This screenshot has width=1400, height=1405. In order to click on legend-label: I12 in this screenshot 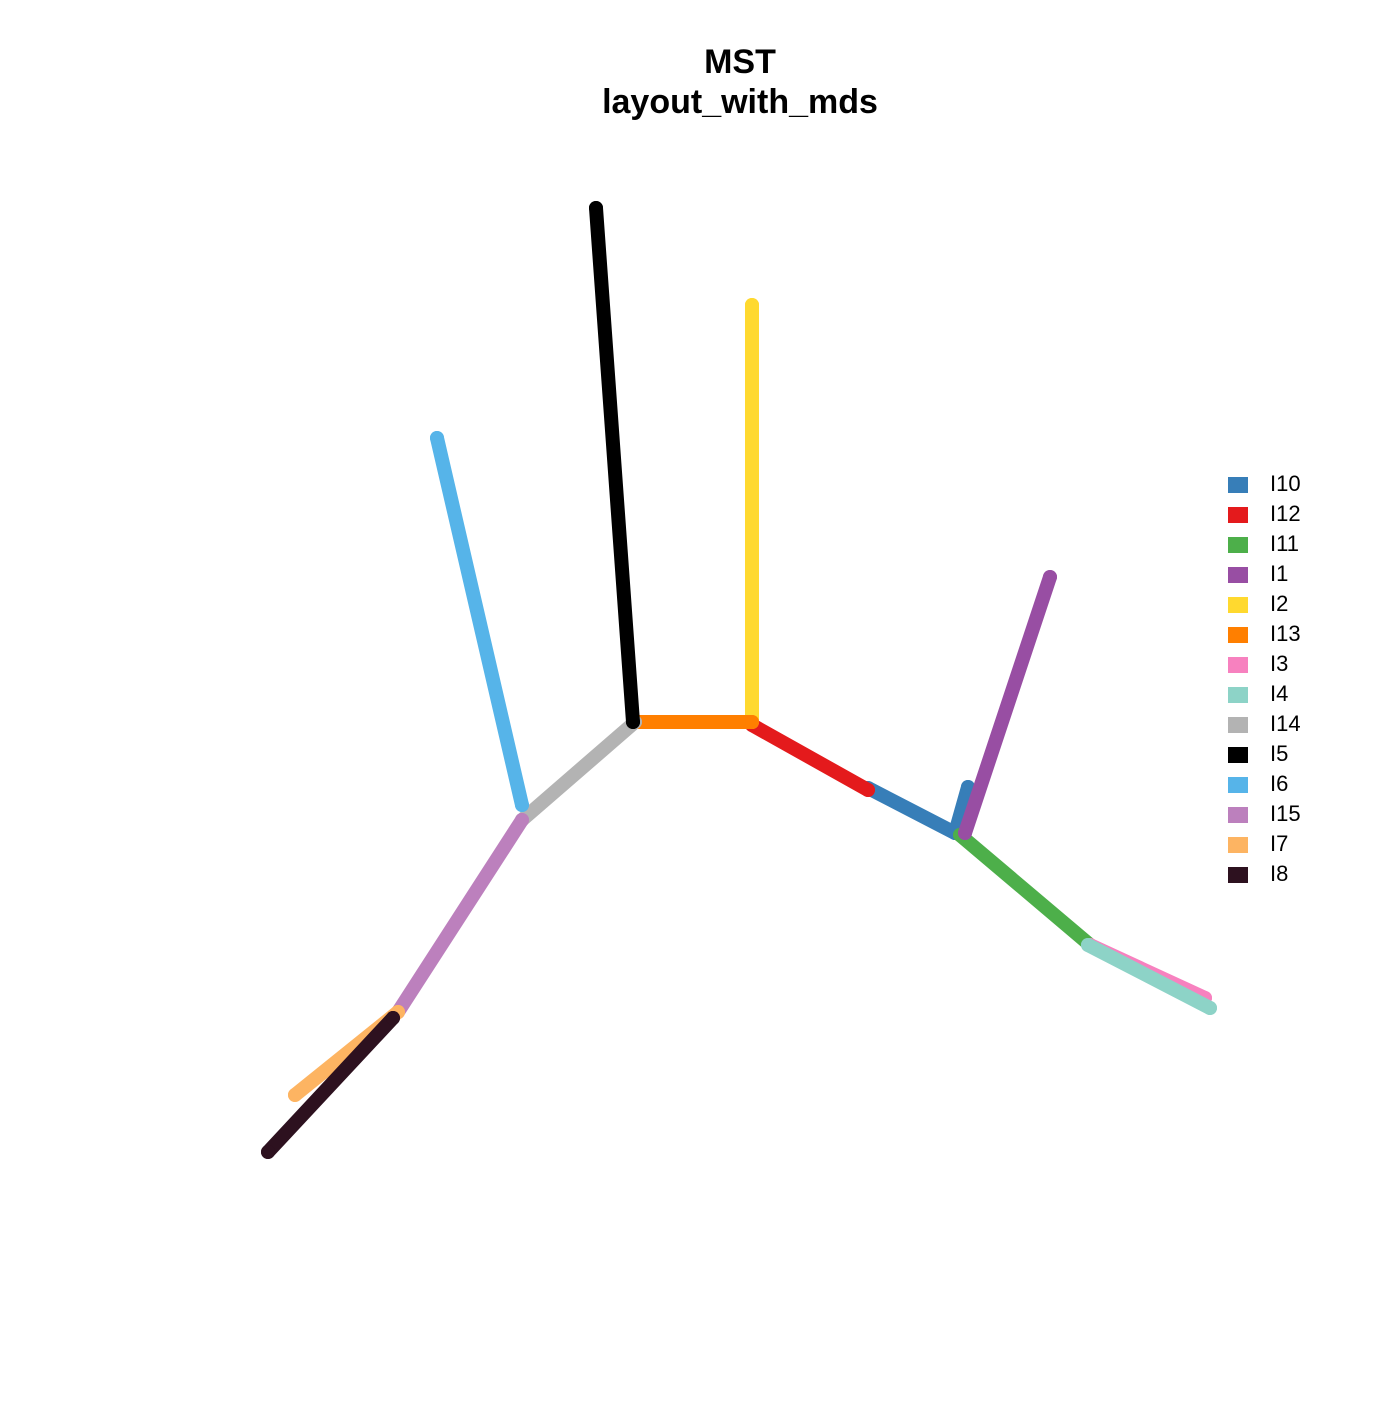, I will do `click(1285, 513)`.